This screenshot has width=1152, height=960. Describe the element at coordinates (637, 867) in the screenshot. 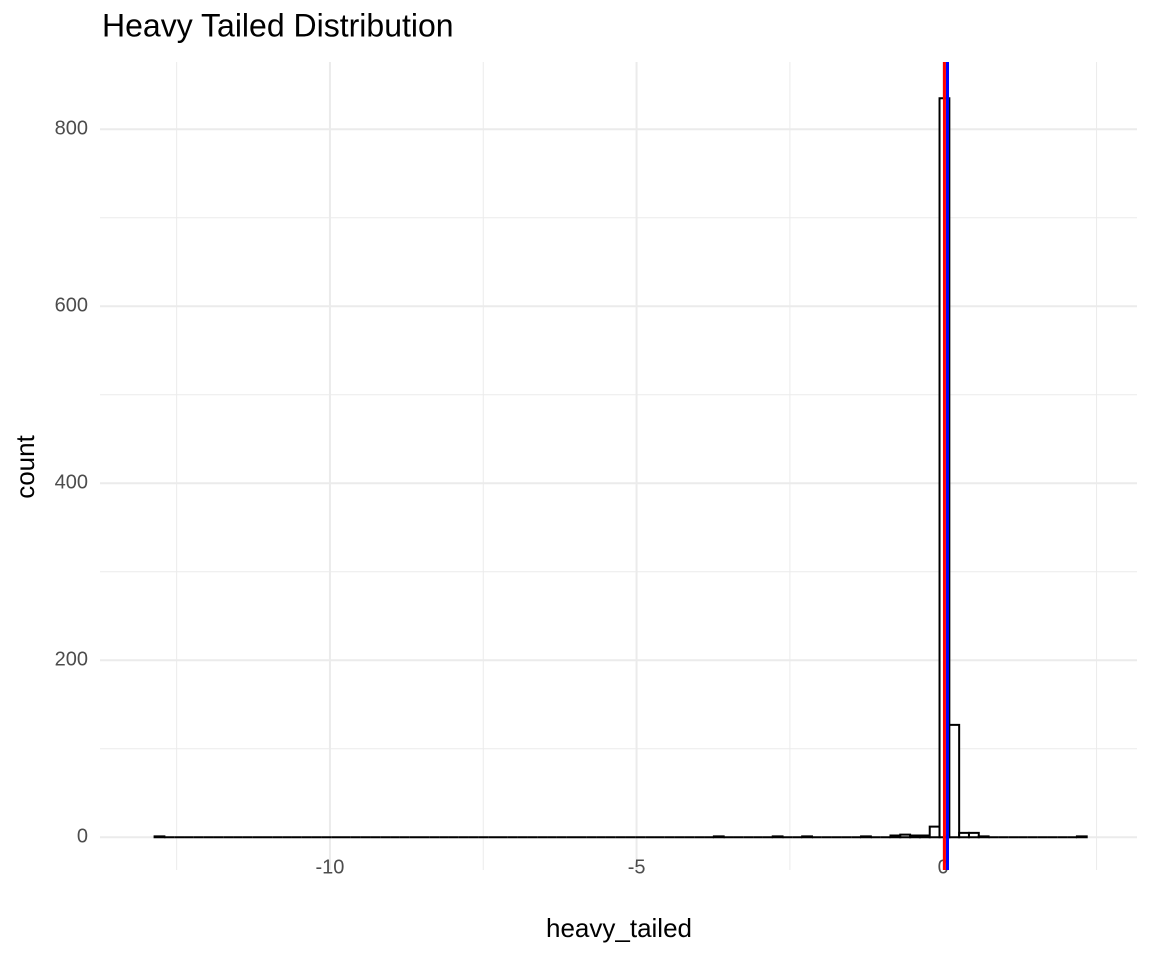

I see `x-tick-label: -5` at that location.